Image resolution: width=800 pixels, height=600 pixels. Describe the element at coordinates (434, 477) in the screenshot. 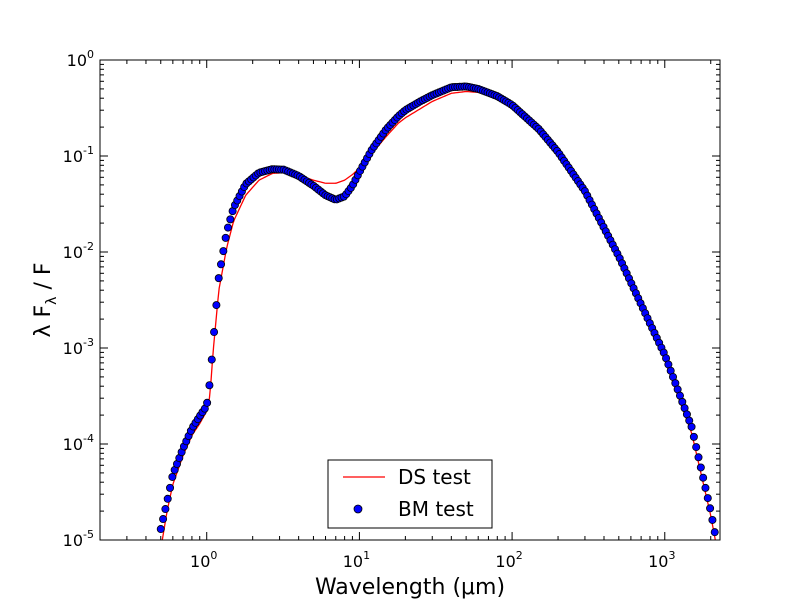

I see `legend-label-ds: DS test` at that location.